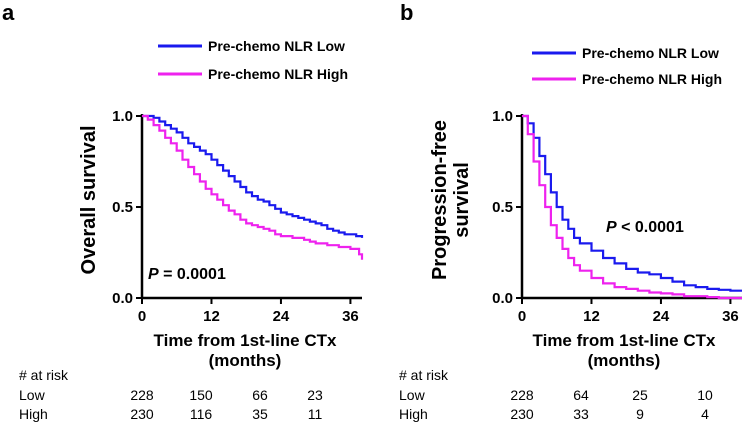 The height and width of the screenshot is (428, 743). I want to click on panel-b-risk-high-value: 230, so click(522, 414).